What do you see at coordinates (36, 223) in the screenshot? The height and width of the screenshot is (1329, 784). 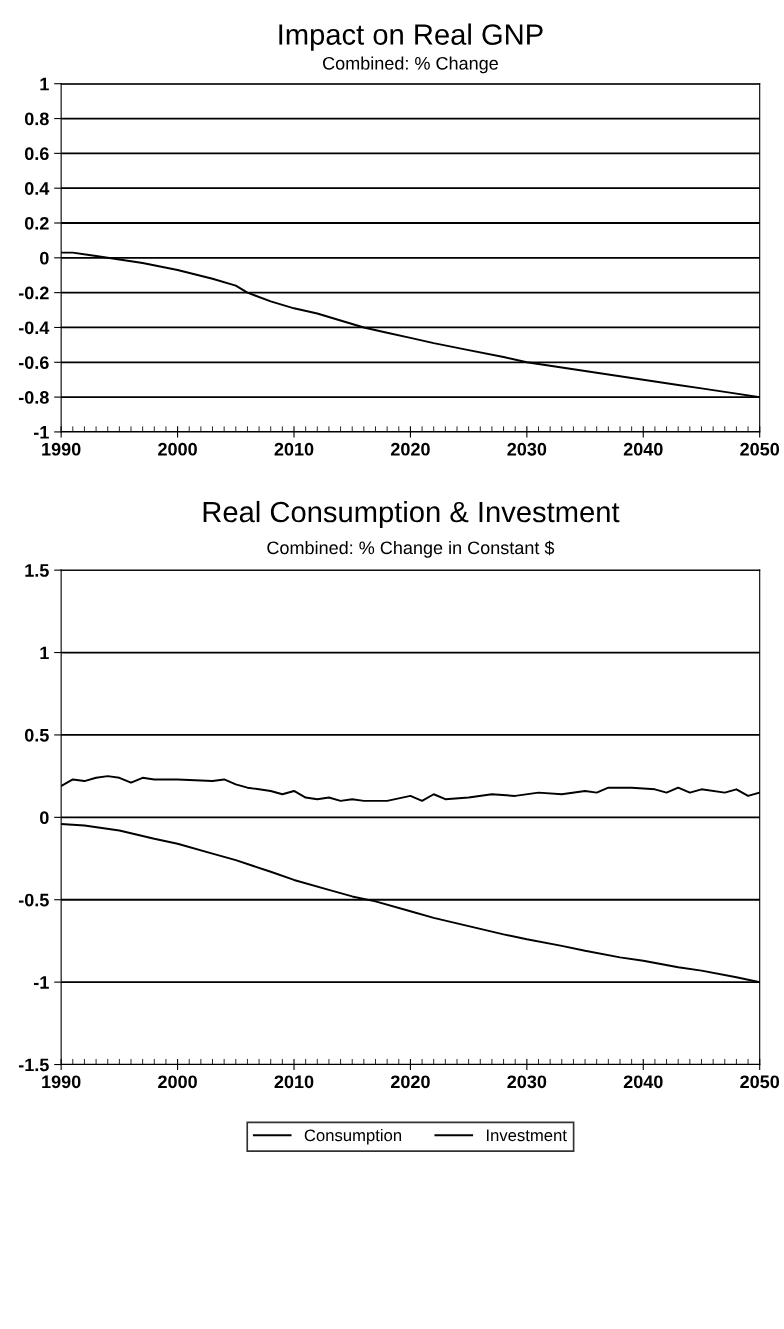 I see `y-tick-label: 0.2` at bounding box center [36, 223].